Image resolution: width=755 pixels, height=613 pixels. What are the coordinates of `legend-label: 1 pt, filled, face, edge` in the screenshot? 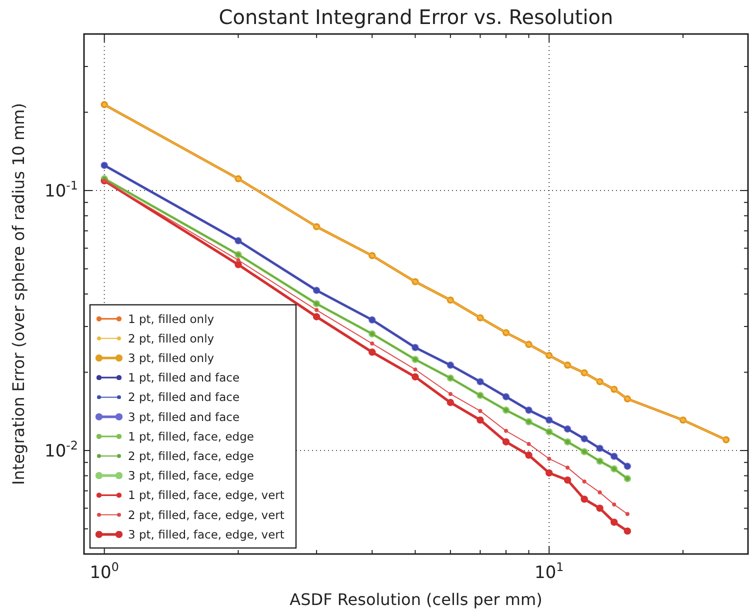 It's located at (191, 436).